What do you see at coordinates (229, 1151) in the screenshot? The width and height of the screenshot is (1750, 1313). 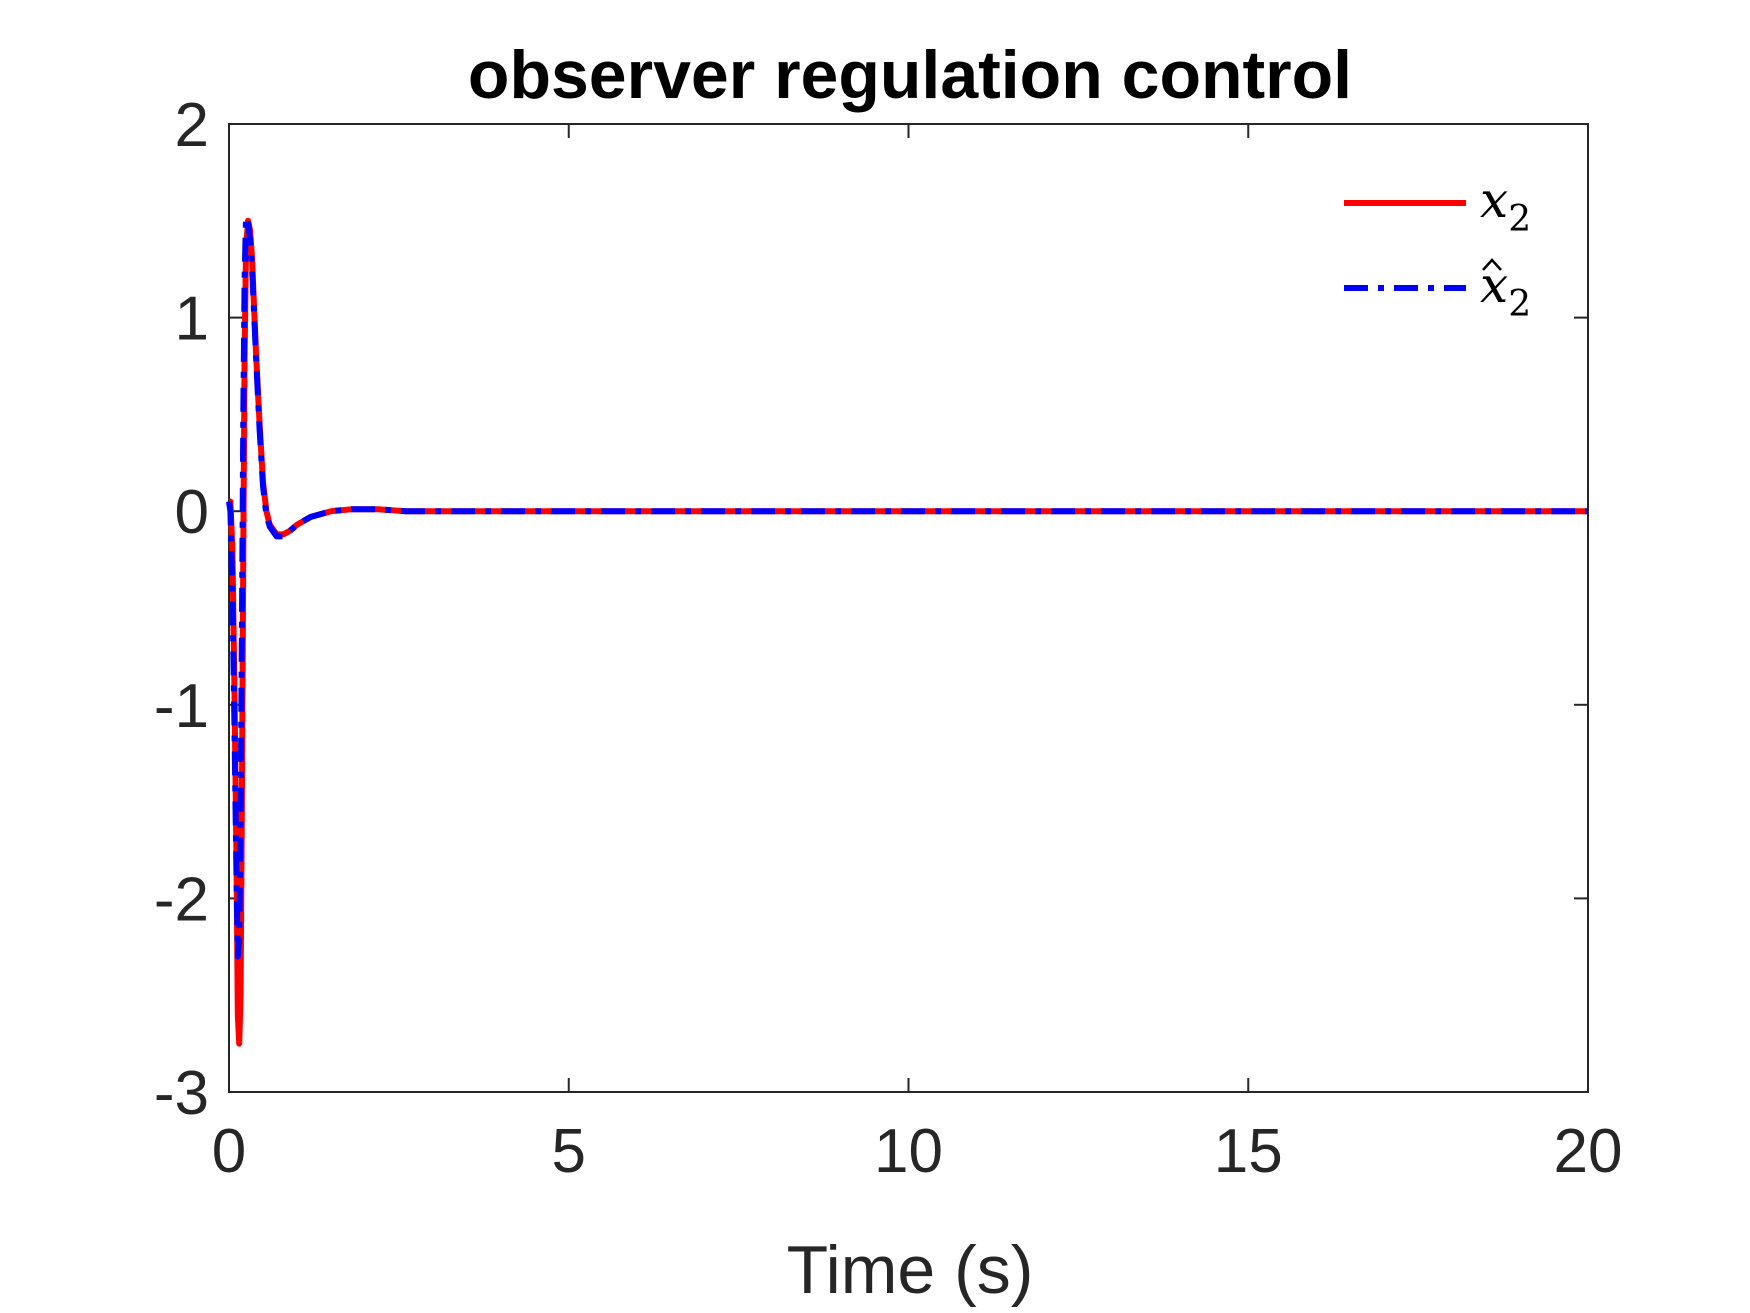 I see `x-tick-label: 0` at bounding box center [229, 1151].